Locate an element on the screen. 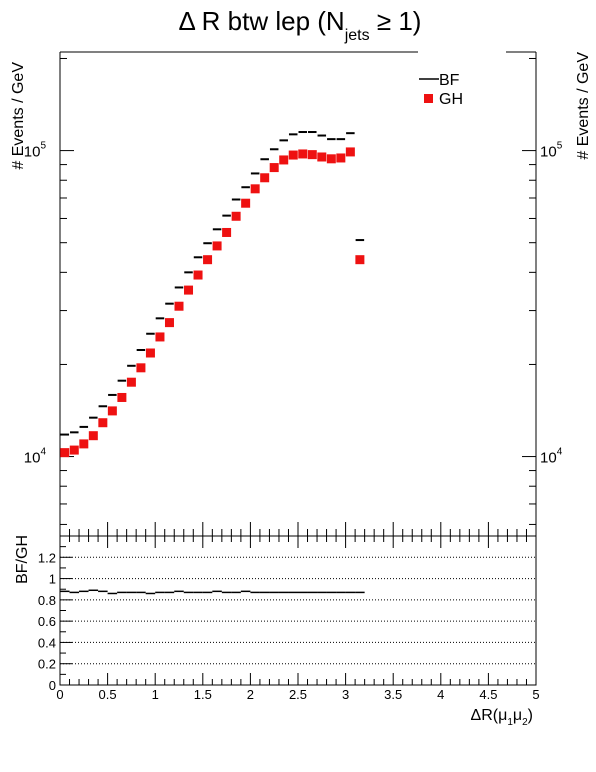 The height and width of the screenshot is (772, 596). x-tick-label: 0.5 is located at coordinates (108, 694).